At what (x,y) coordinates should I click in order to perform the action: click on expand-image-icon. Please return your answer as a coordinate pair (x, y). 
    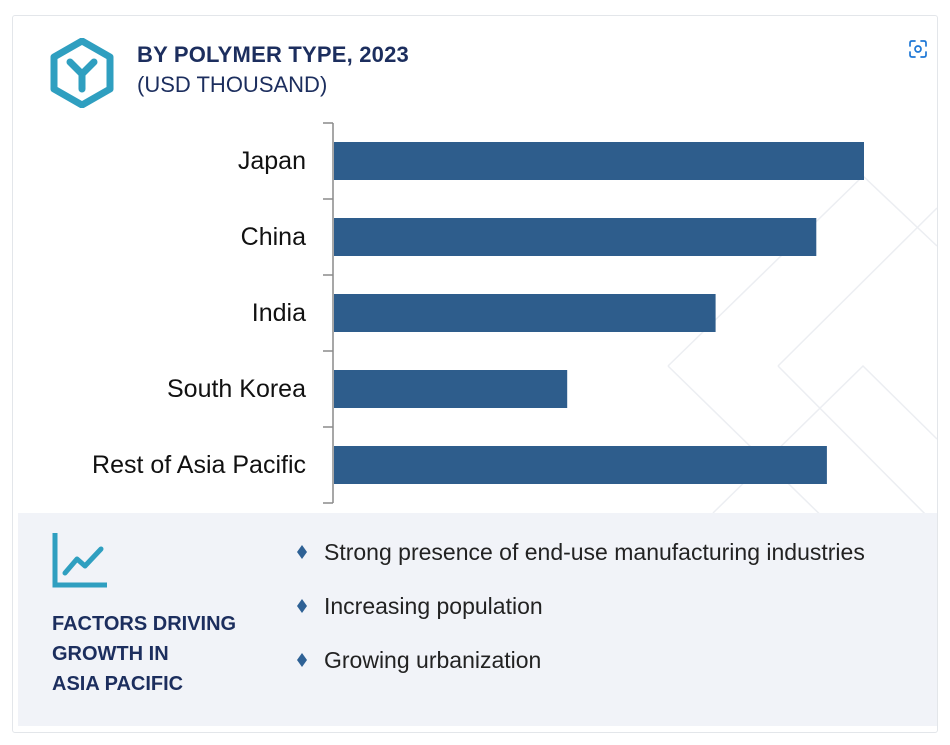
    Looking at the image, I should click on (918, 49).